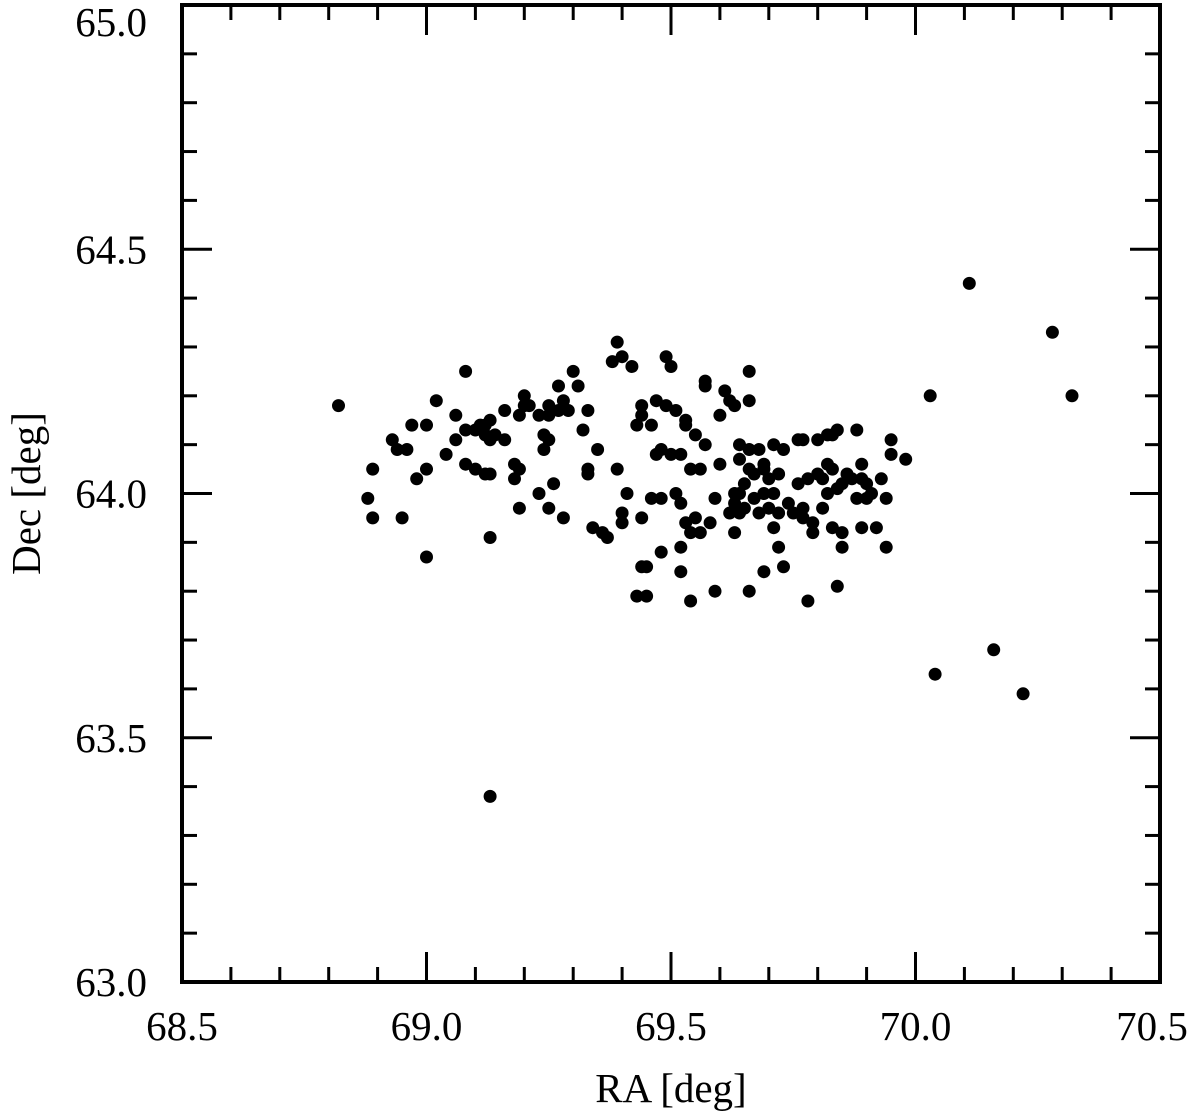  I want to click on x-tick-label: 69.0, so click(427, 1026).